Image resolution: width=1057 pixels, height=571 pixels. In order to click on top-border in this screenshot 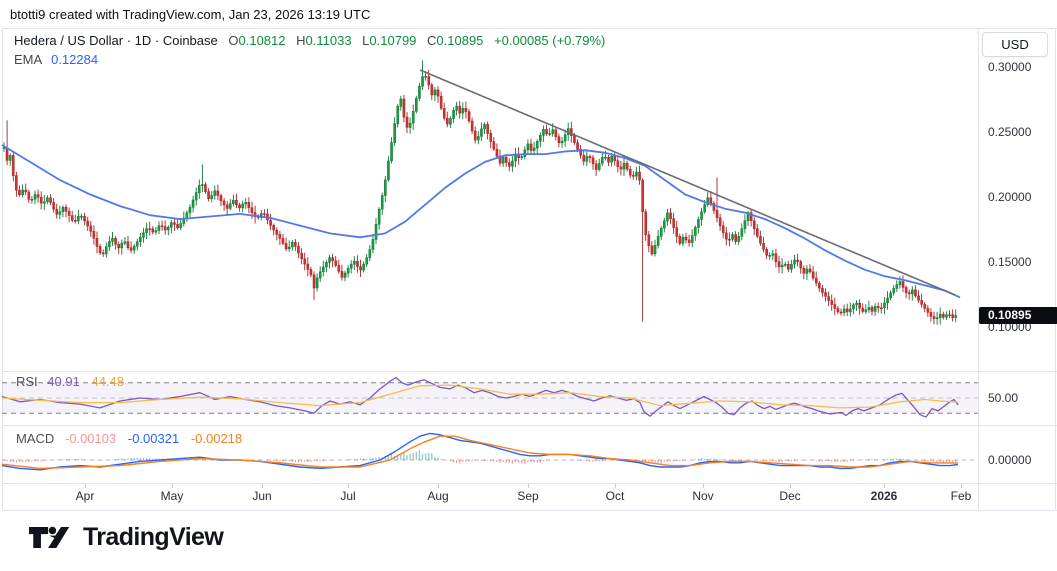, I will do `click(529, 28)`.